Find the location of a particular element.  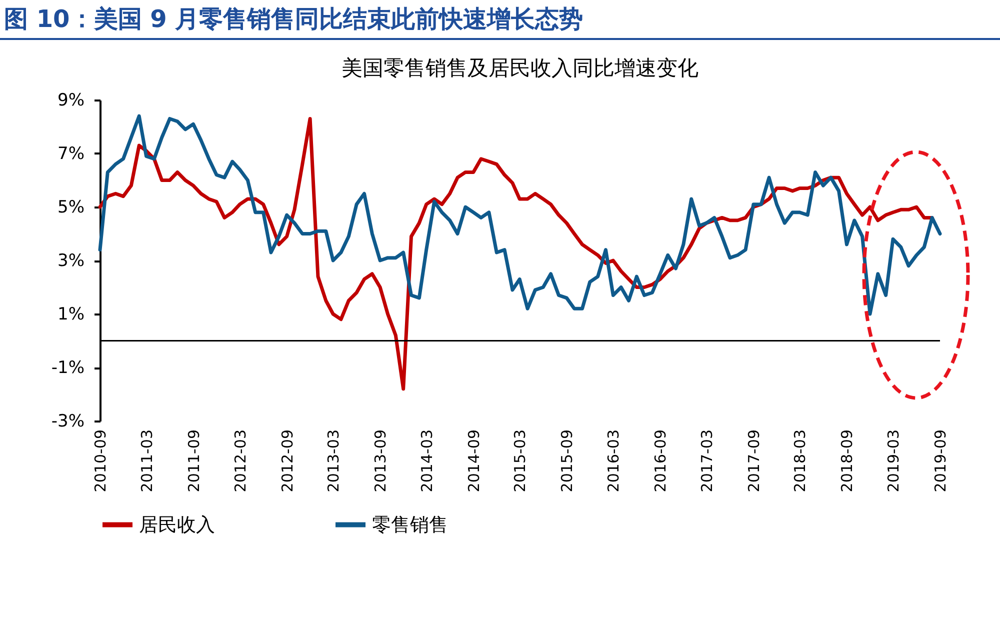

x-tick-label: 2018-09 is located at coordinates (847, 461).